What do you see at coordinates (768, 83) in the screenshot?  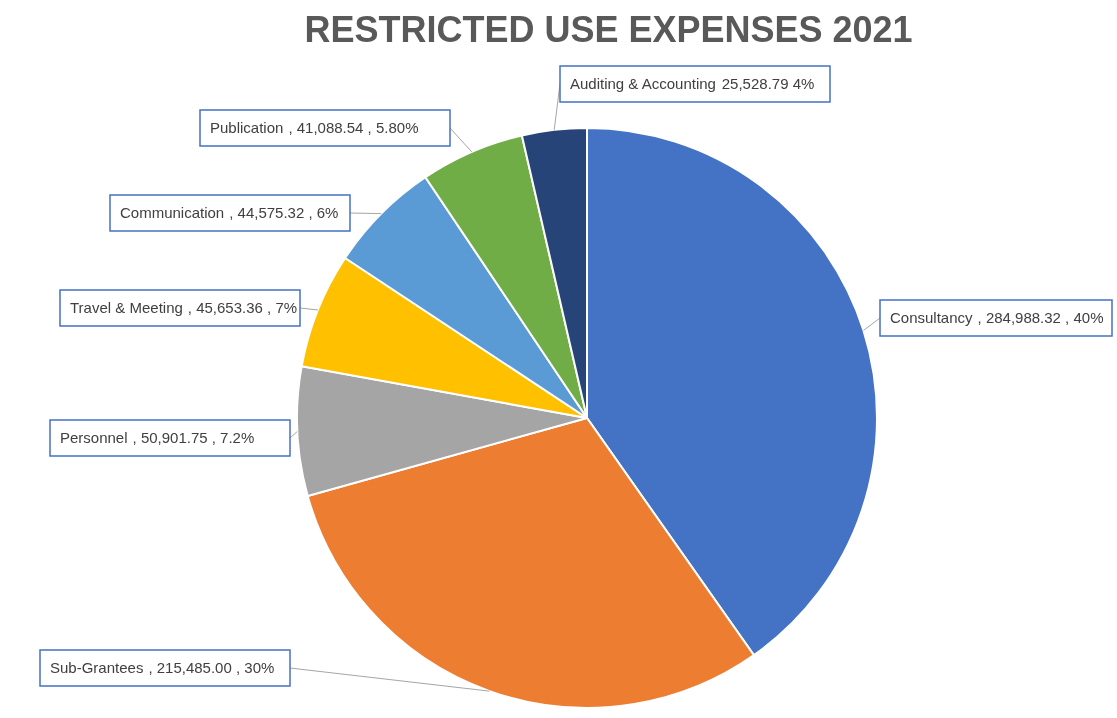 I see `data-label: 25,528.79 4%` at bounding box center [768, 83].